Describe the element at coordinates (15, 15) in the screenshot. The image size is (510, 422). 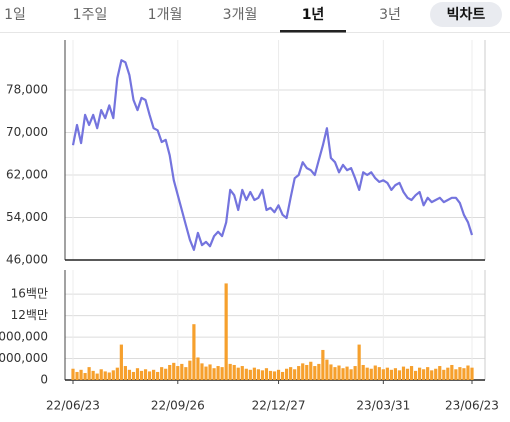
I see `tab: 1일` at that location.